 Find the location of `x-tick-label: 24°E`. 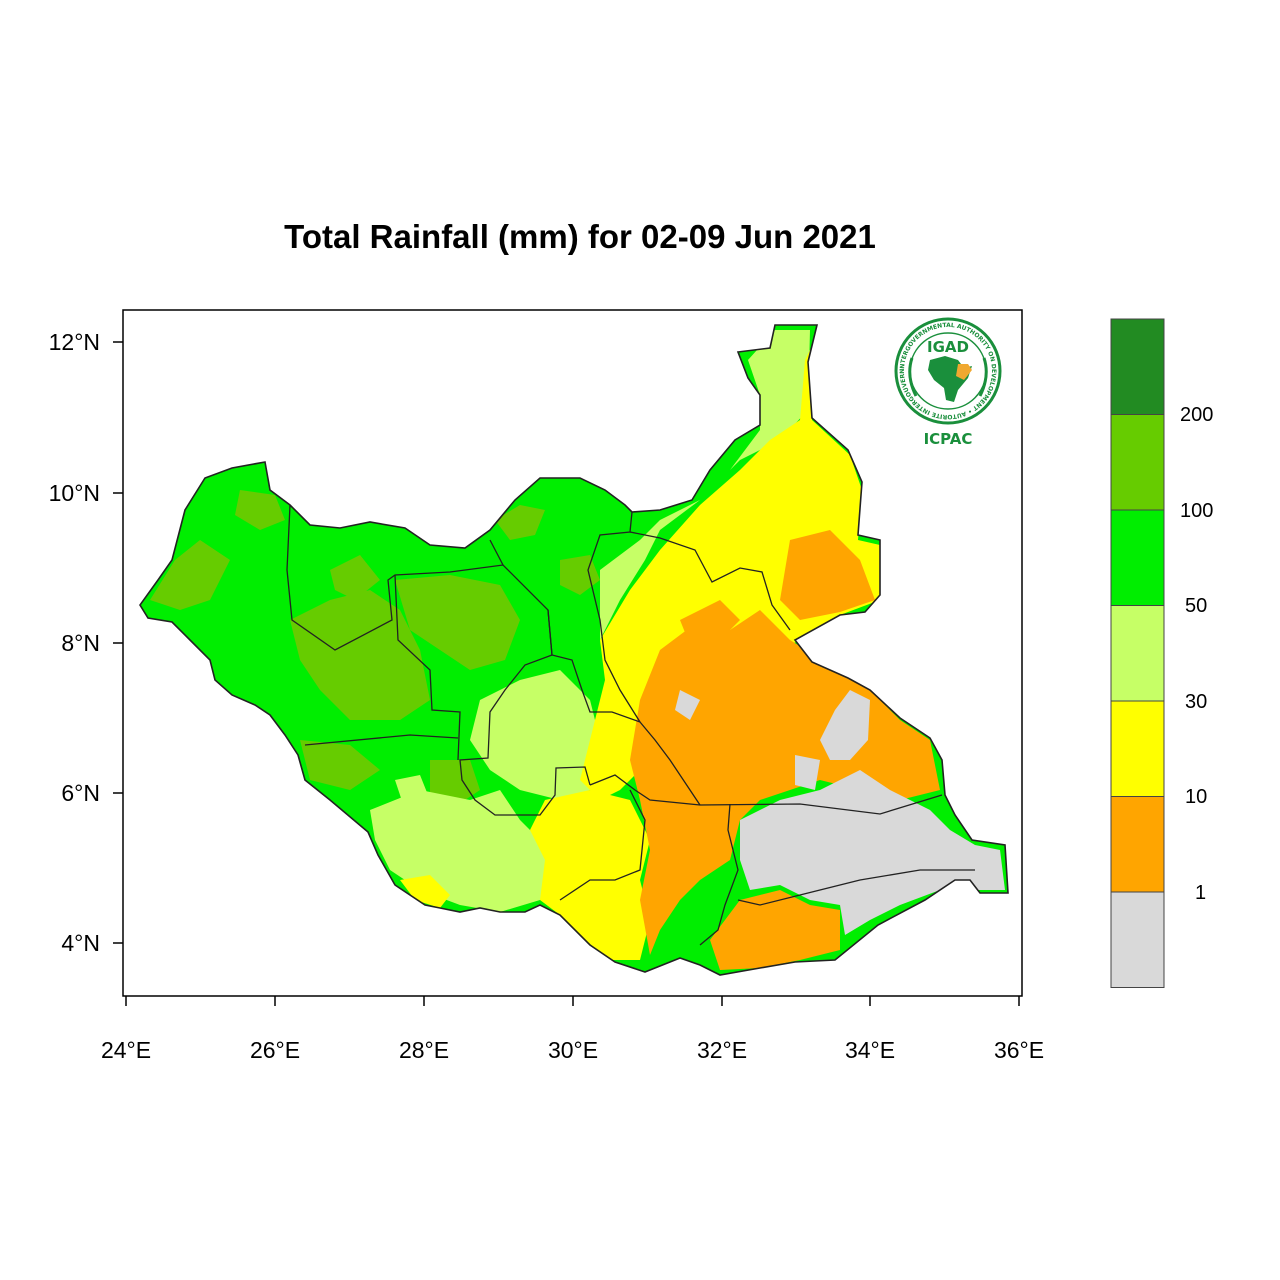

x-tick-label: 24°E is located at coordinates (126, 1050).